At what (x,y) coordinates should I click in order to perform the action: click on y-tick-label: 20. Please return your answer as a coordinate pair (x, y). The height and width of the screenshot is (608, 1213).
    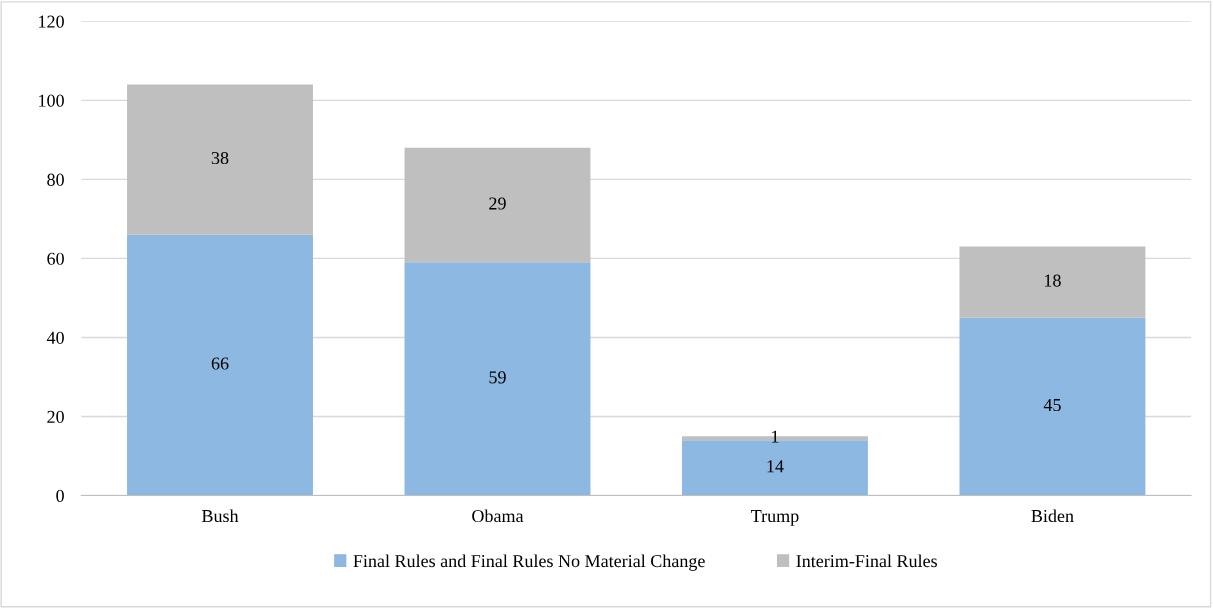
    Looking at the image, I should click on (55, 416).